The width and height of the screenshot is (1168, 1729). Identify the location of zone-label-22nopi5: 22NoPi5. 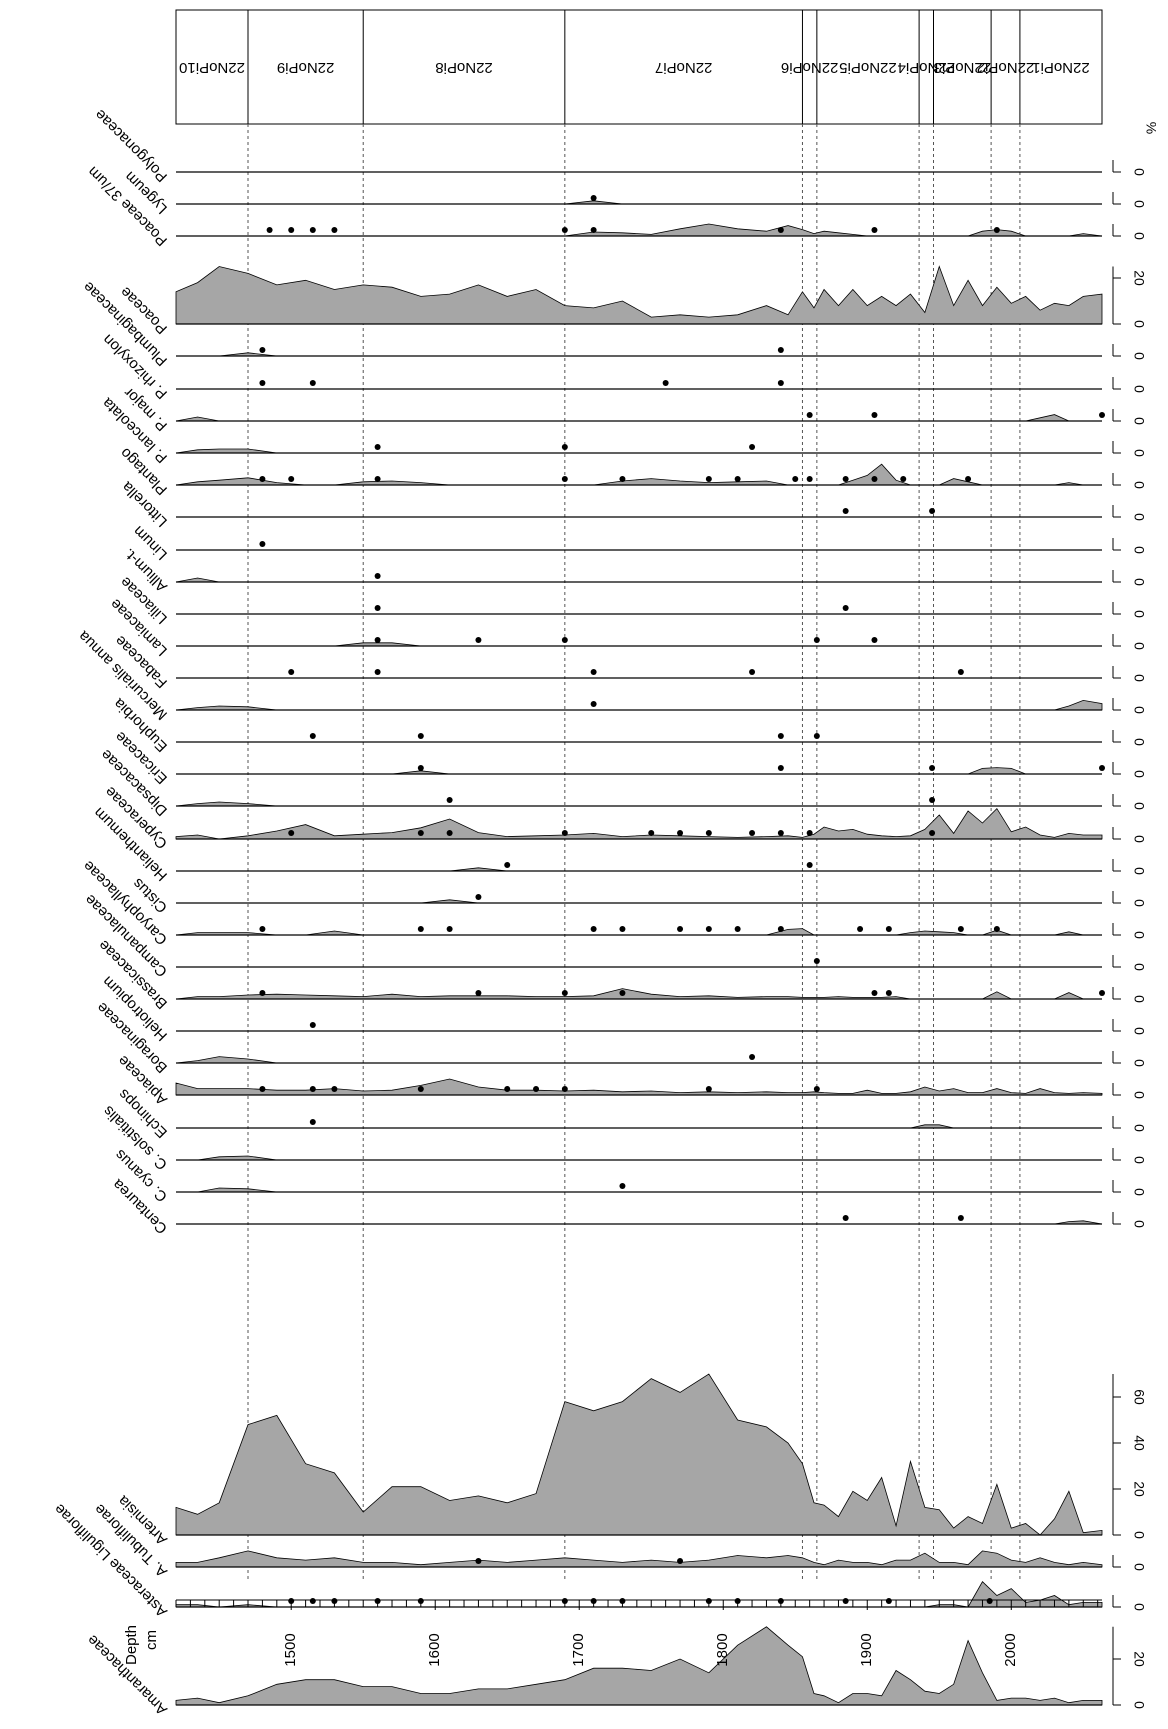
(868, 67).